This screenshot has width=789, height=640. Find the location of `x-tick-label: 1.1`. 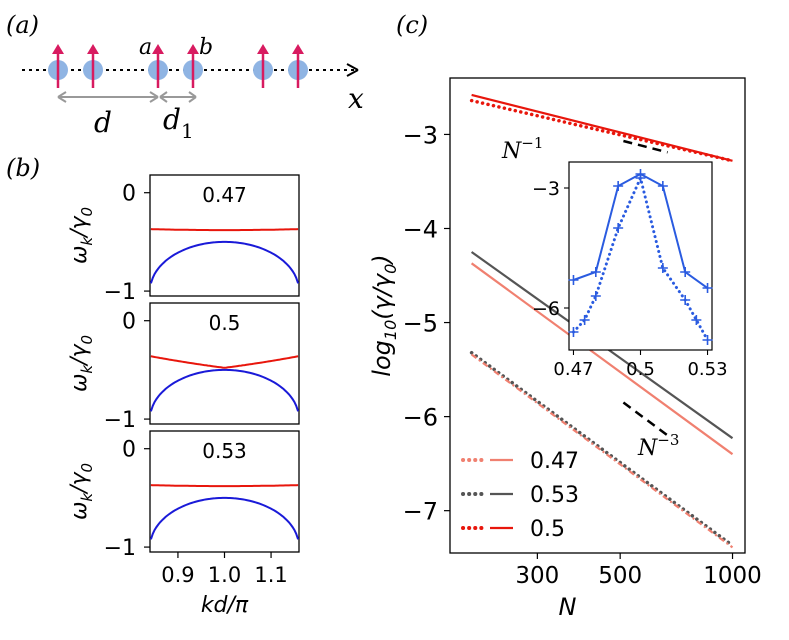

x-tick-label: 1.1 is located at coordinates (270, 575).